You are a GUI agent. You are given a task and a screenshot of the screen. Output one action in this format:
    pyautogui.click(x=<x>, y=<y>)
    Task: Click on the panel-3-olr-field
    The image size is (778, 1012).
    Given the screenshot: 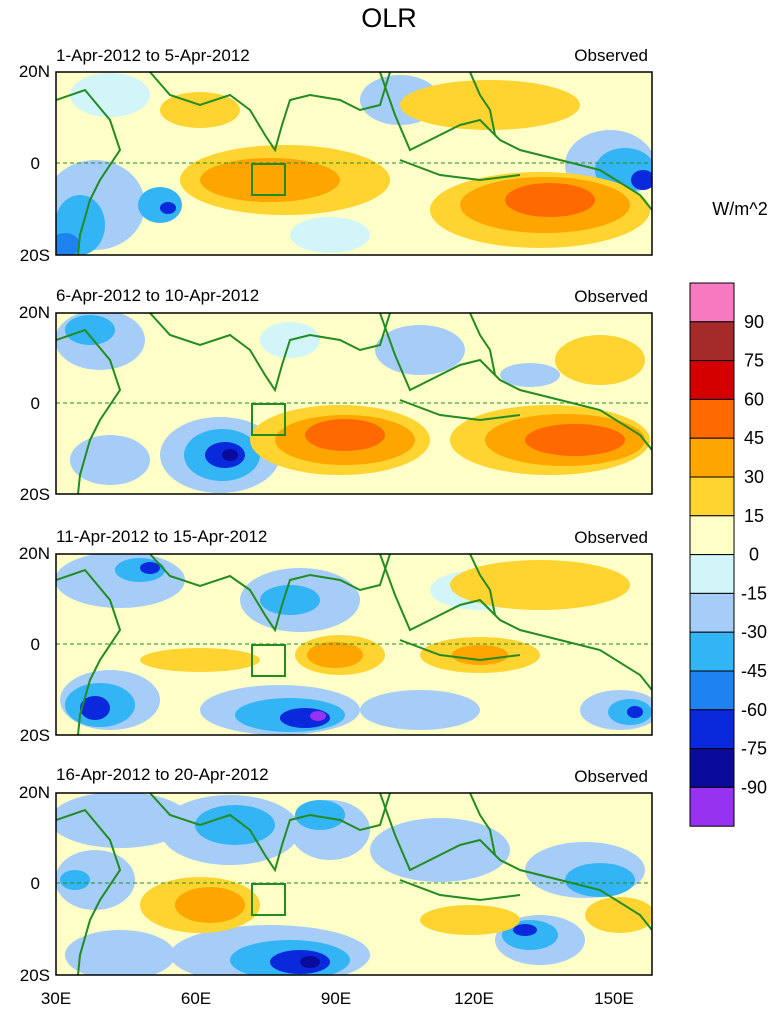 What is the action you would take?
    pyautogui.click(x=354, y=644)
    